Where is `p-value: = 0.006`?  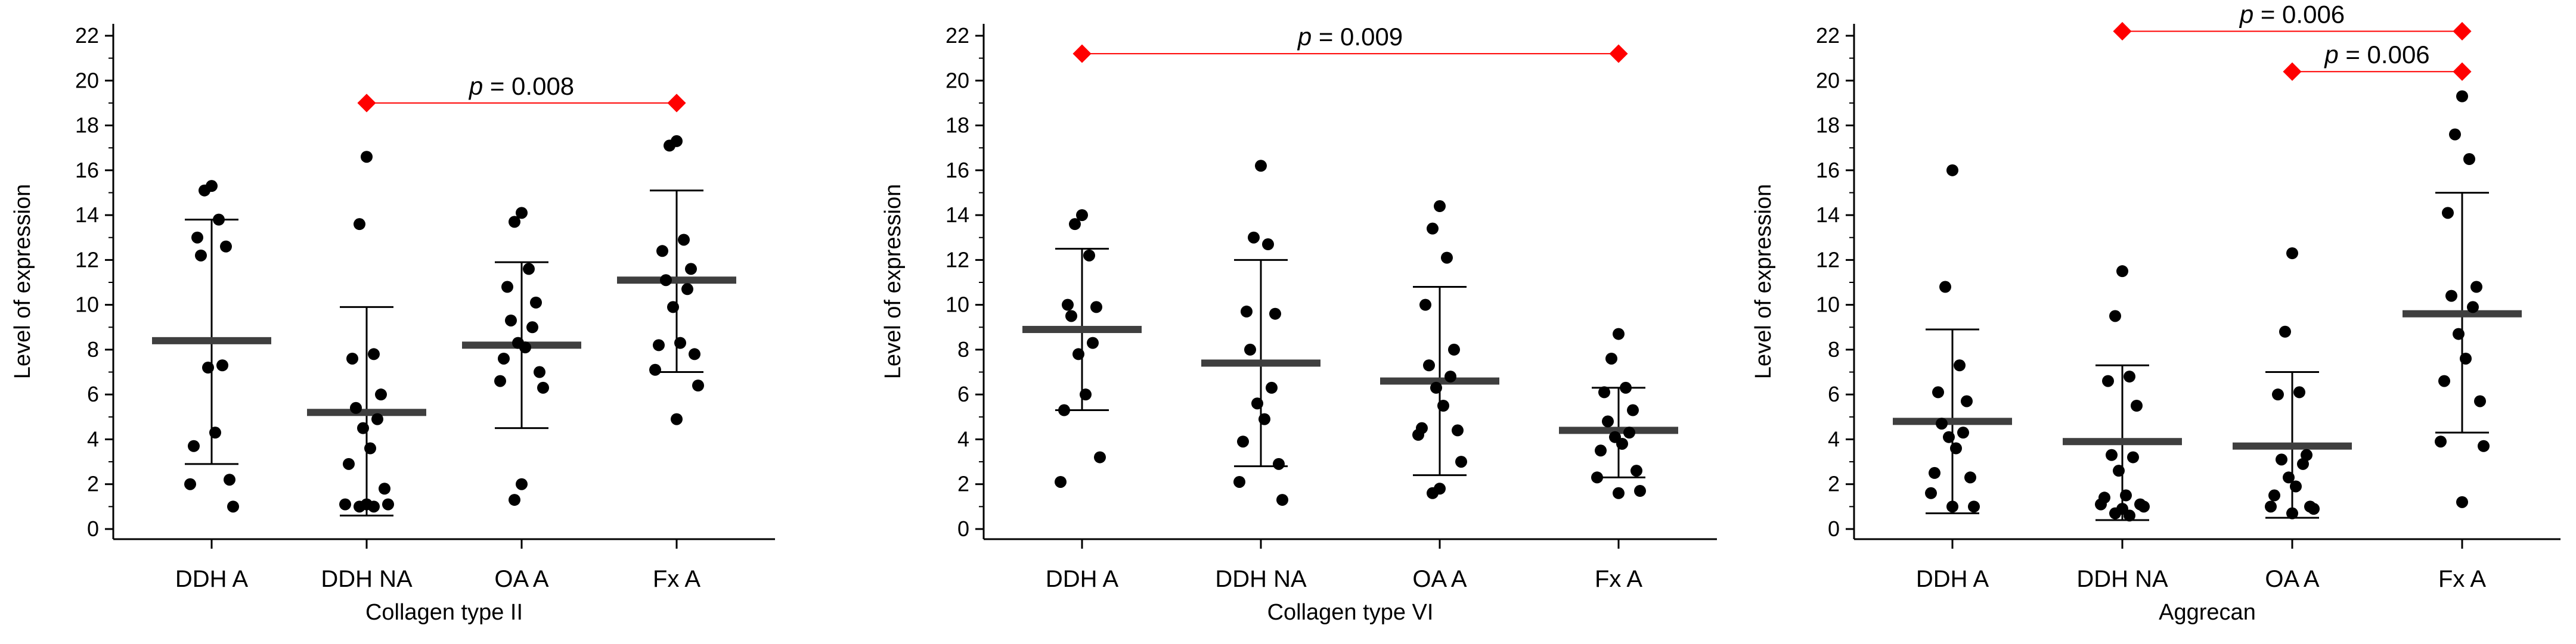 p-value: = 0.006 is located at coordinates (2384, 55).